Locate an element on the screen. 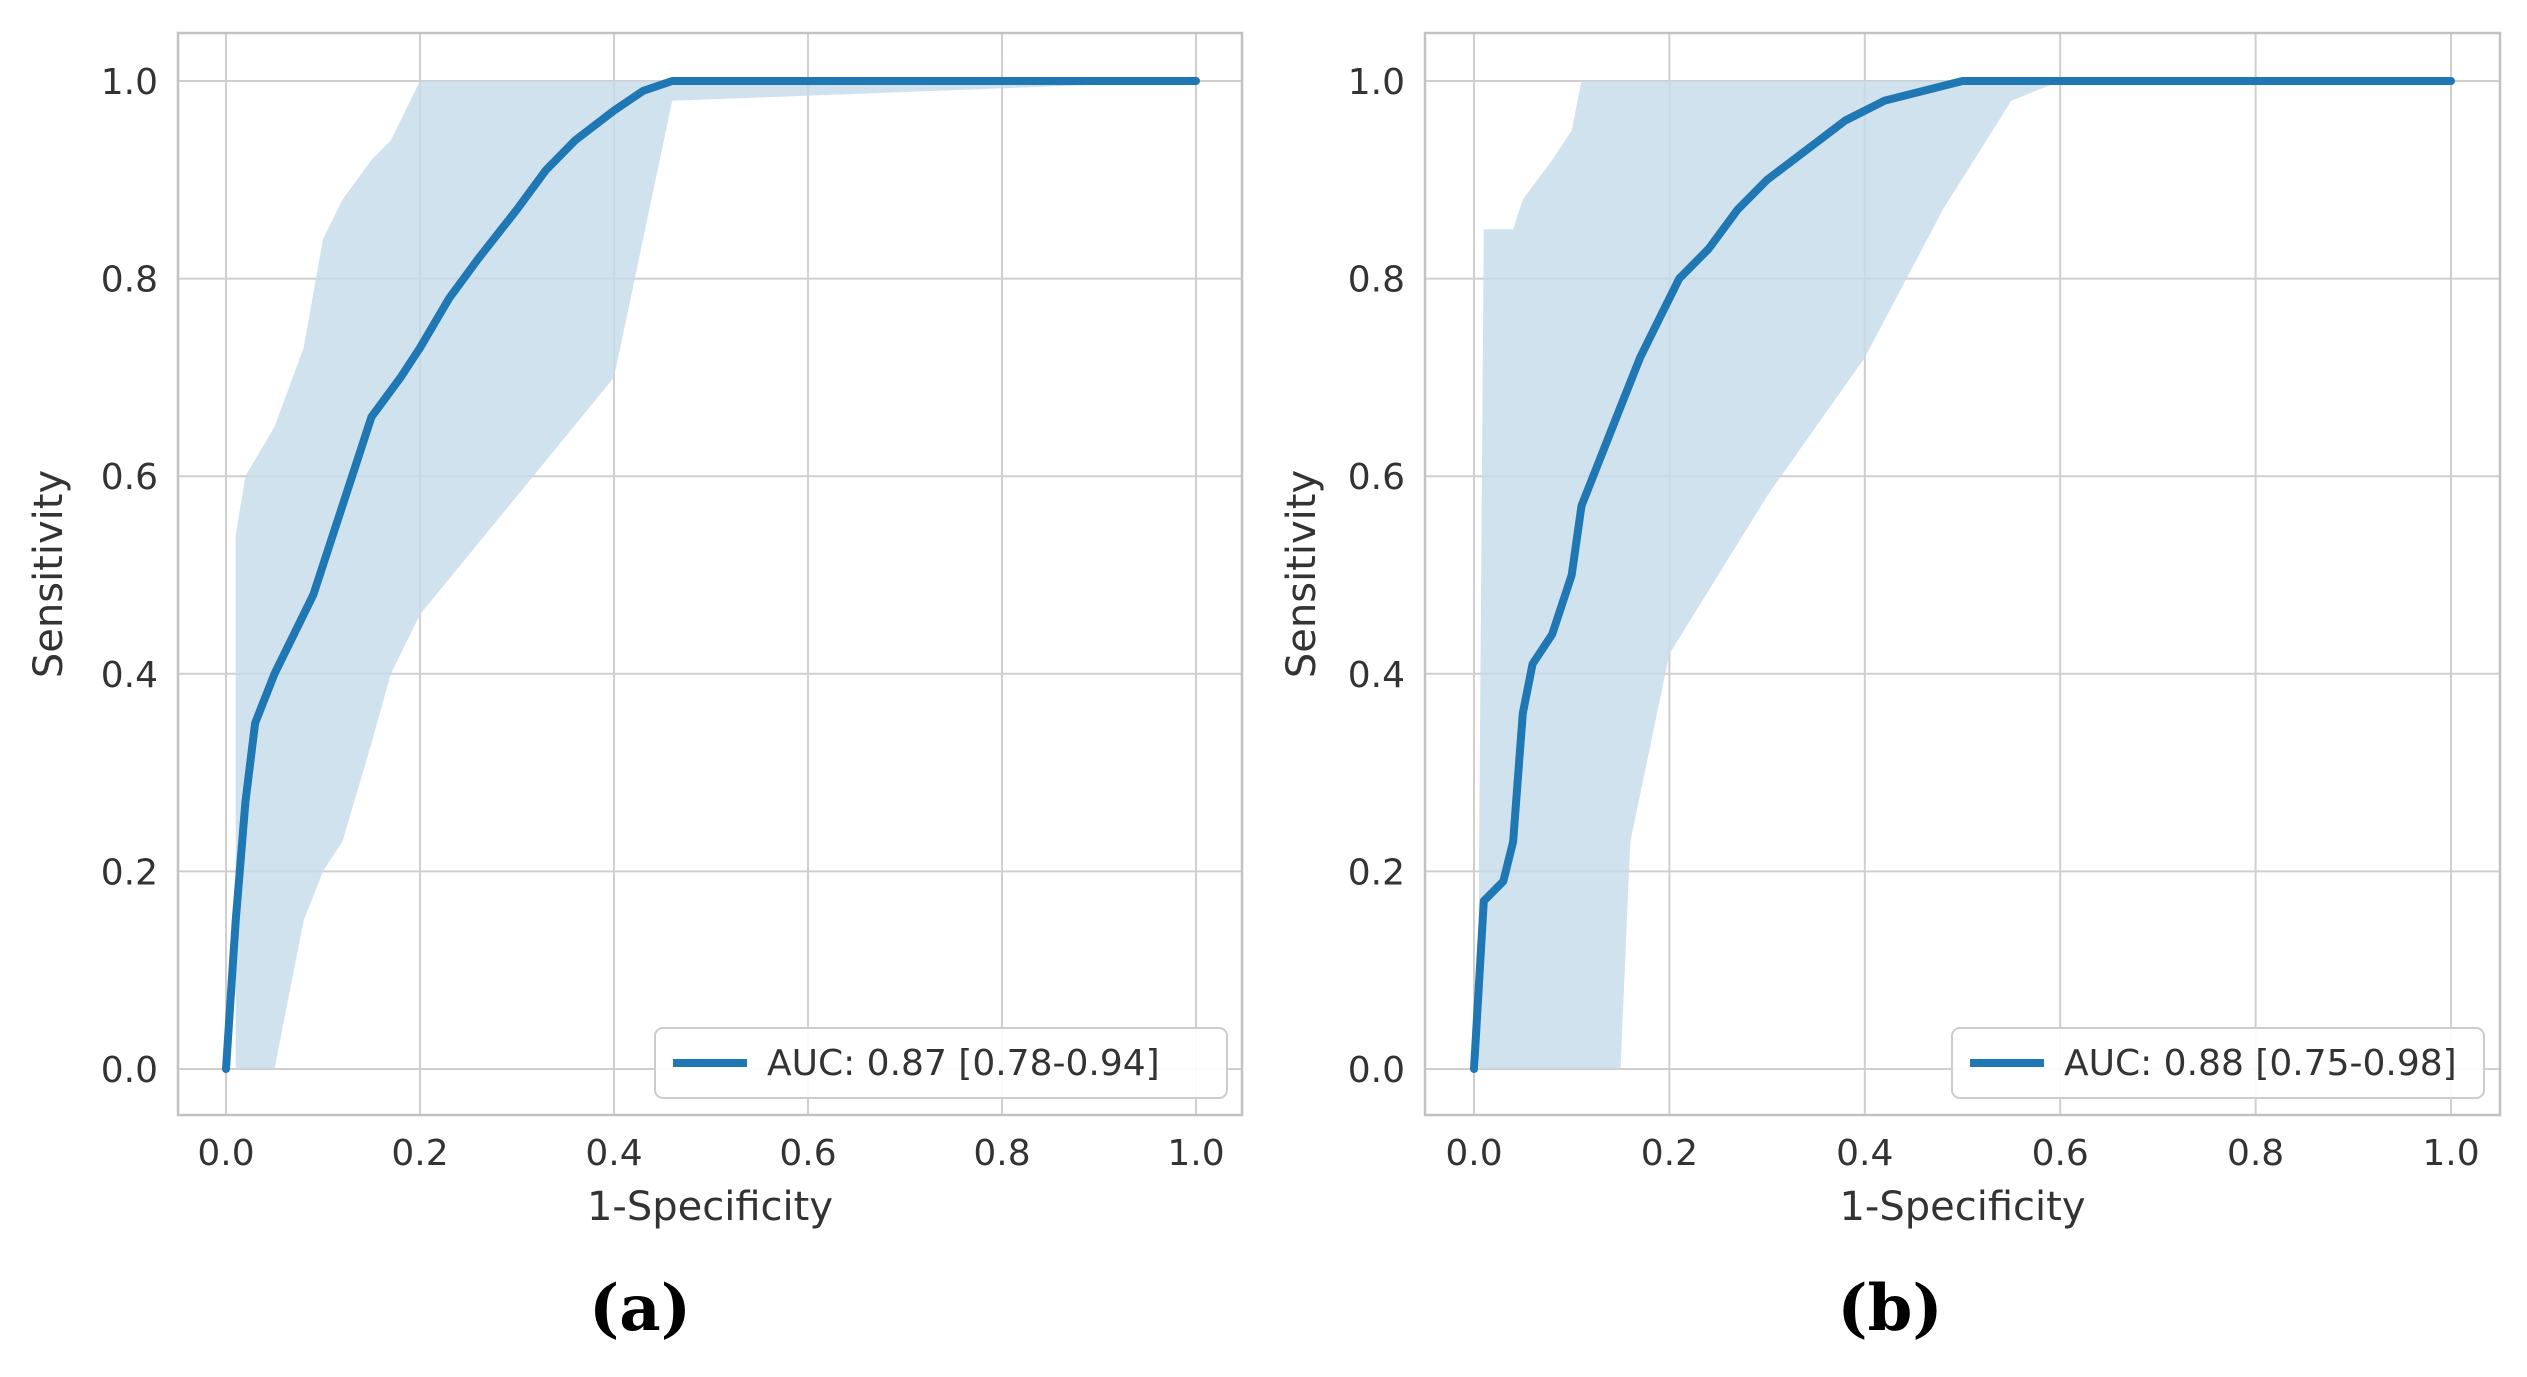 This screenshot has height=1377, width=2527. legend-label: AUC: 0.88 [0.75-0.98] is located at coordinates (2260, 1063).